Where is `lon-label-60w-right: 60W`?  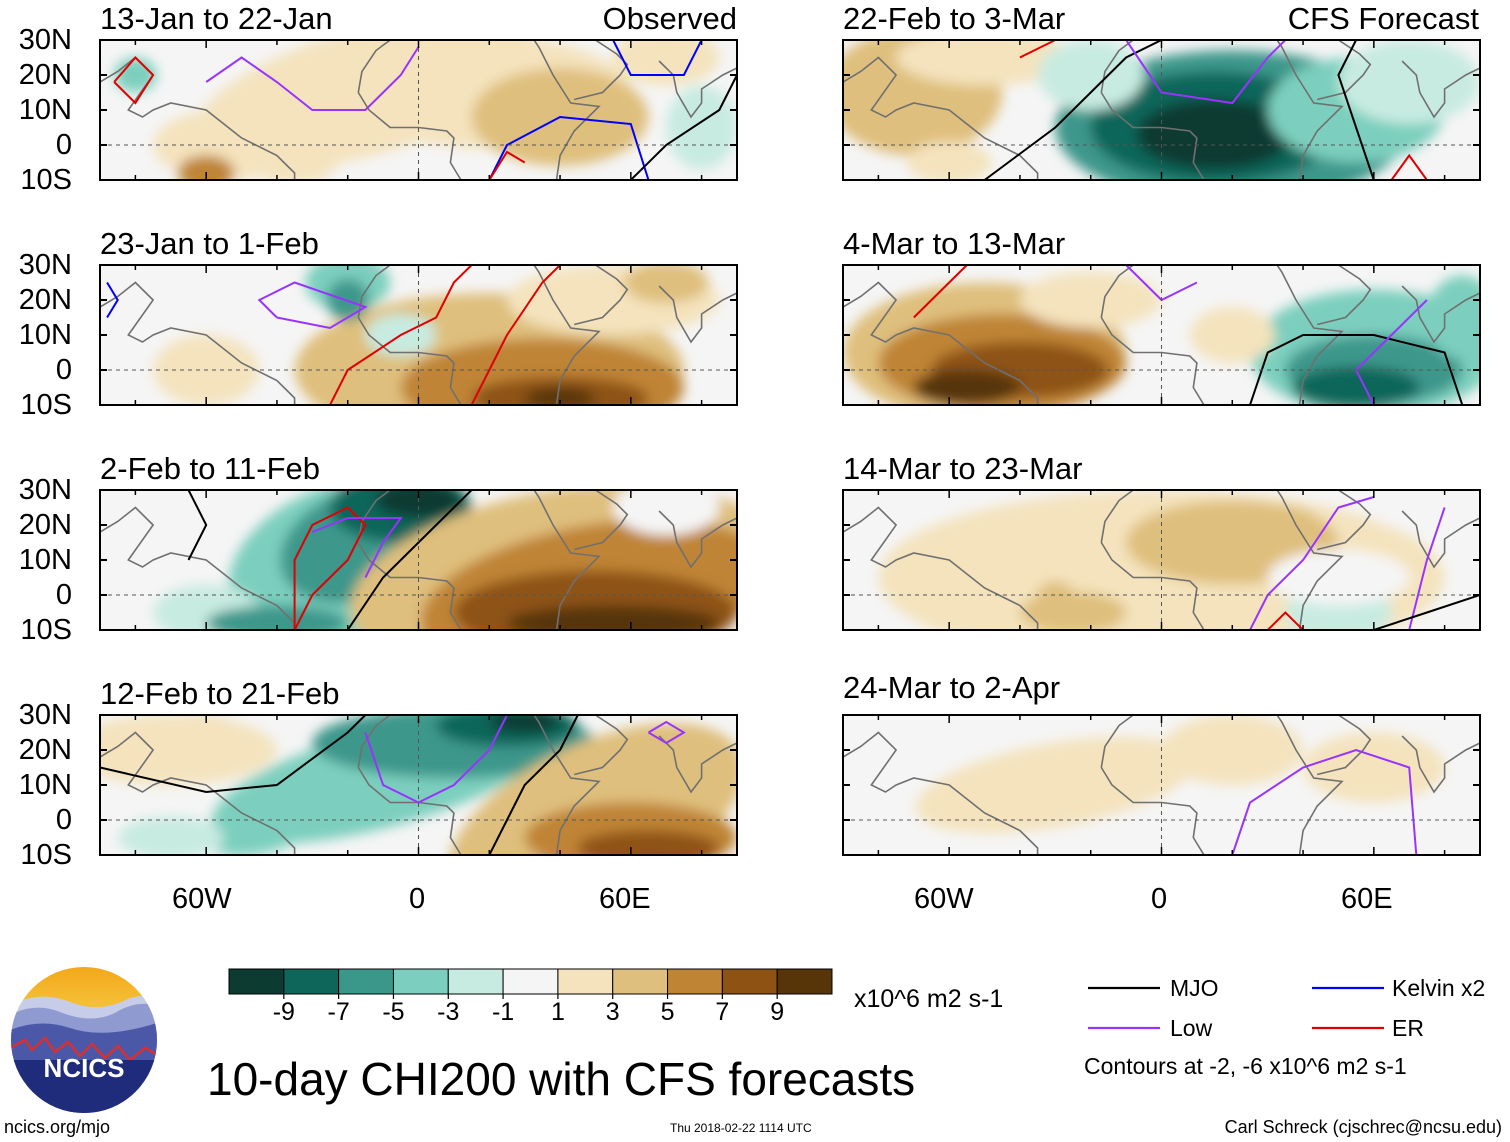 lon-label-60w-right: 60W is located at coordinates (944, 899).